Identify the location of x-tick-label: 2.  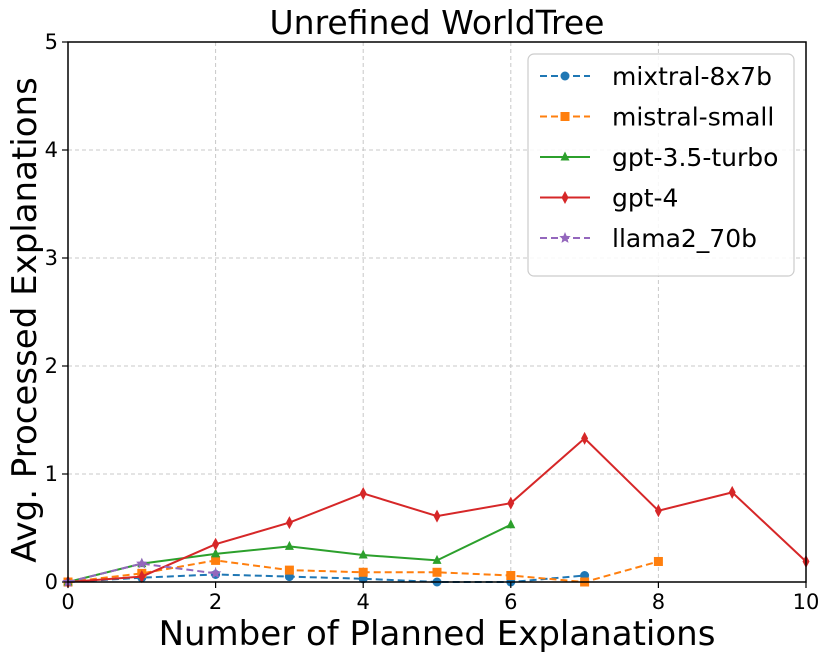
(215, 602).